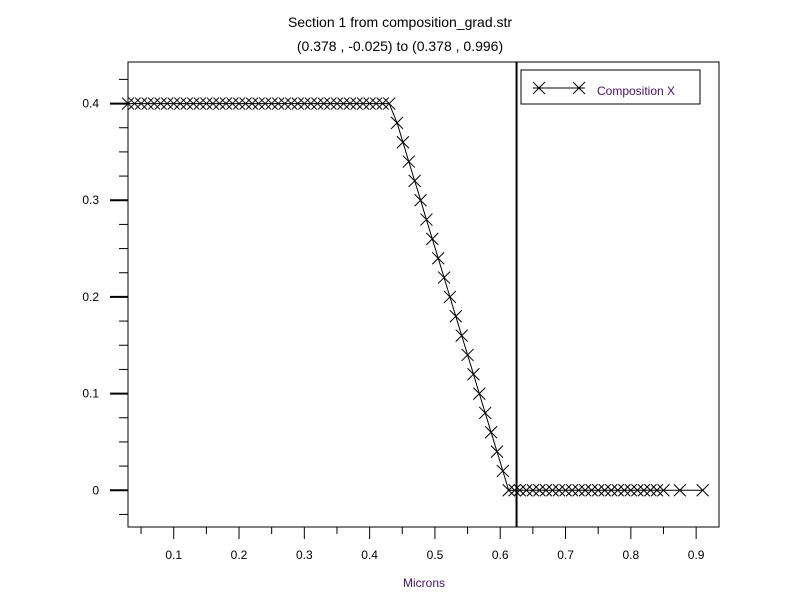 The image size is (800, 600). I want to click on y-tick-label: 0.2, so click(90, 297).